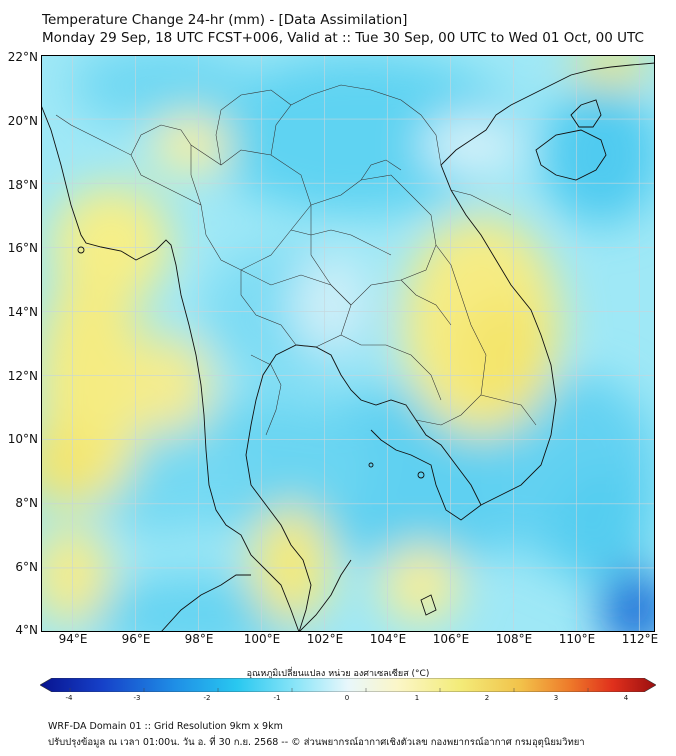 Image resolution: width=676 pixels, height=756 pixels. What do you see at coordinates (26, 630) in the screenshot?
I see `lat-tick-label: 4°N` at bounding box center [26, 630].